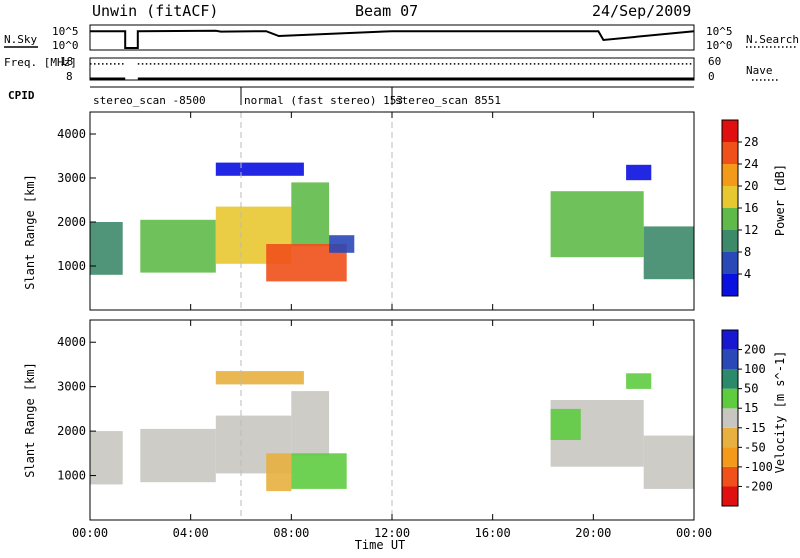 This screenshot has width=800, height=558. What do you see at coordinates (21, 95) in the screenshot?
I see `cpid-label: CPID` at bounding box center [21, 95].